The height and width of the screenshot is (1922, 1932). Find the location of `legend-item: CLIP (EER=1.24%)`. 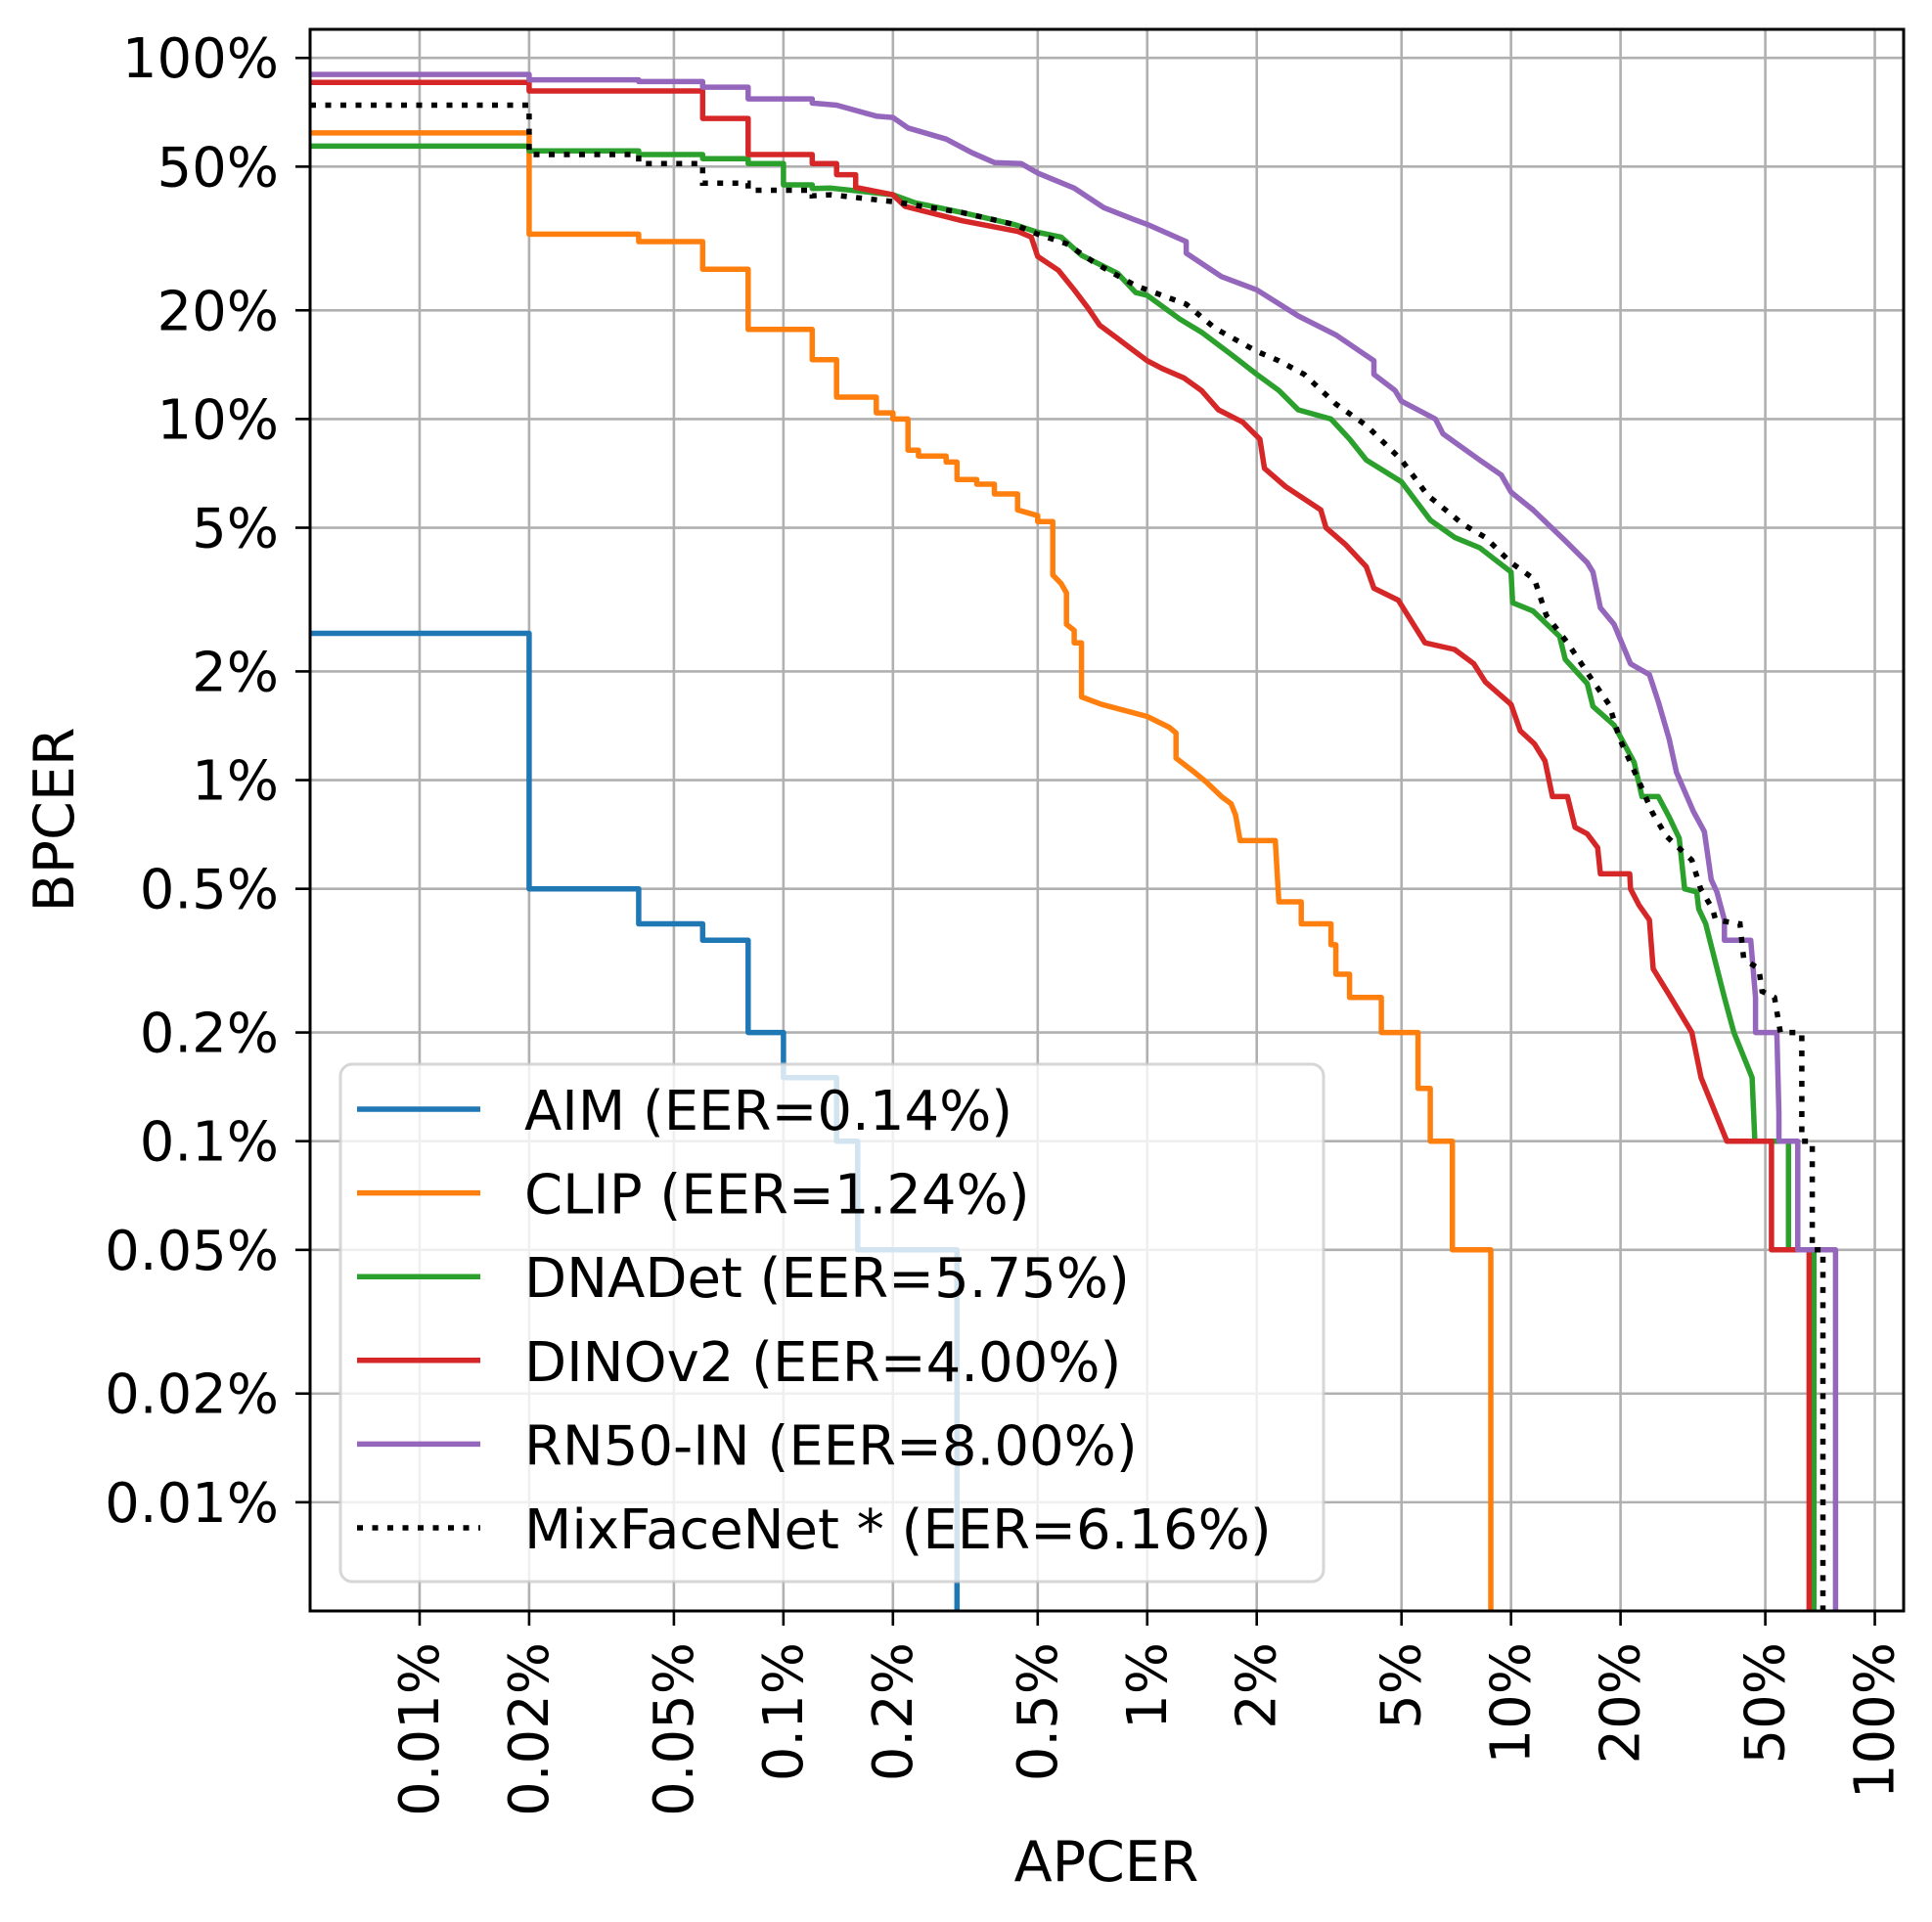

legend-item: CLIP (EER=1.24%) is located at coordinates (693, 1196).